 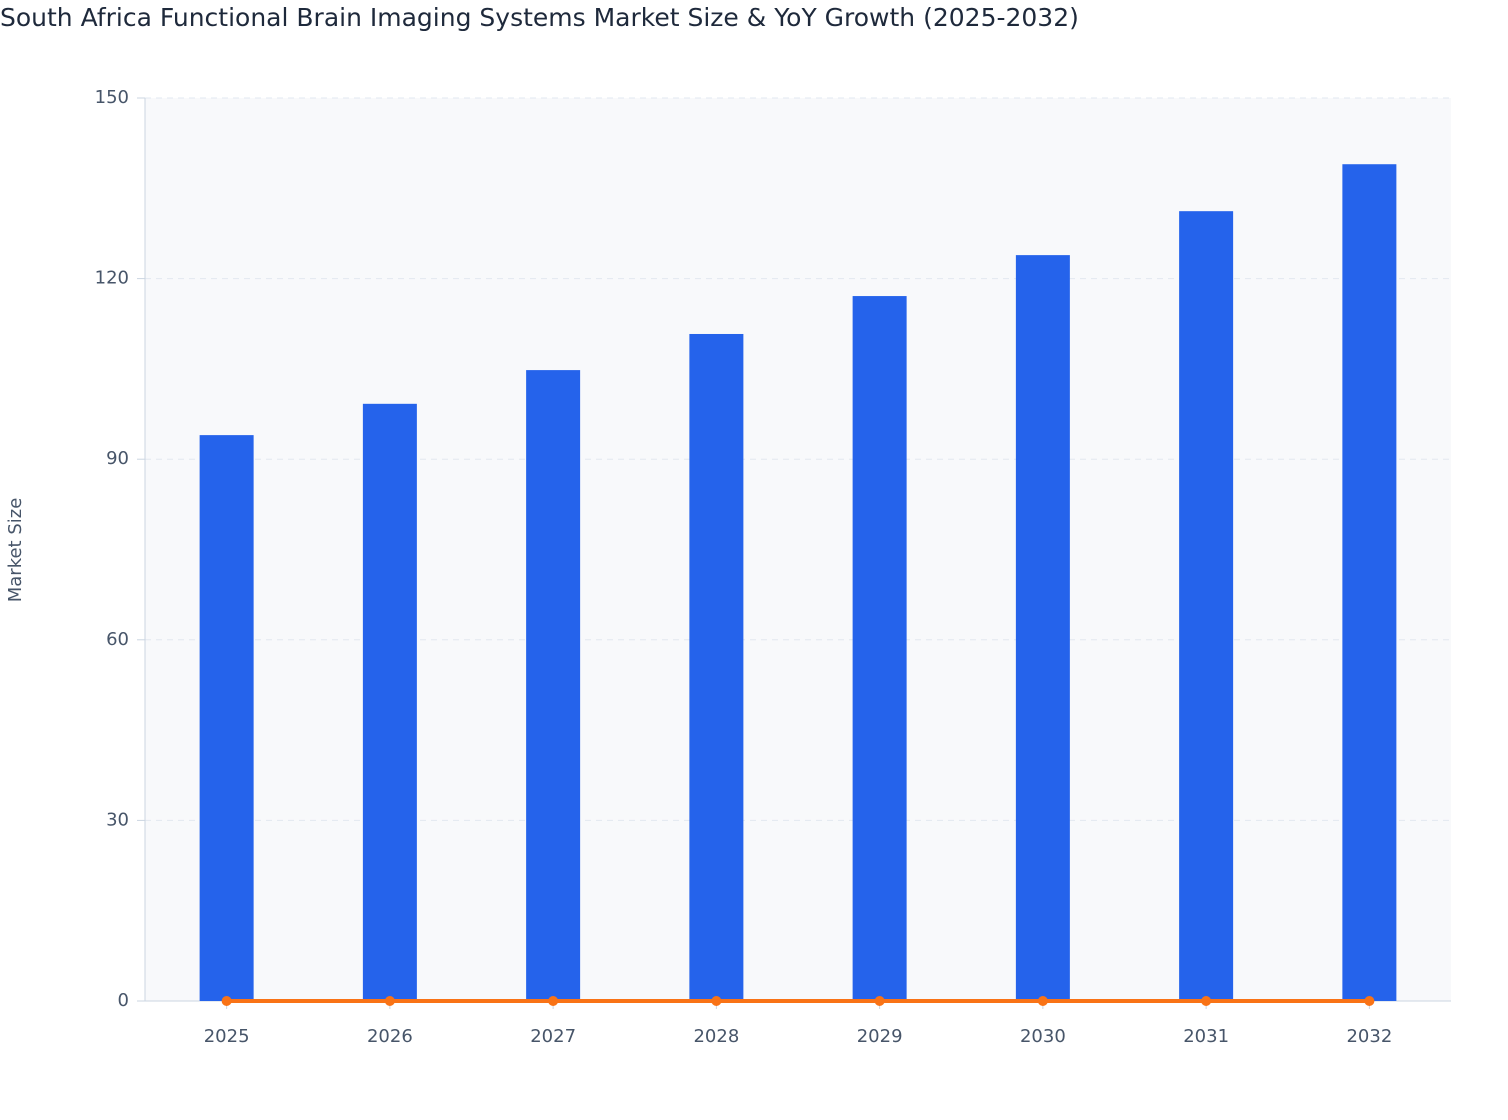 What do you see at coordinates (553, 1036) in the screenshot?
I see `x-tick-label: 2027` at bounding box center [553, 1036].